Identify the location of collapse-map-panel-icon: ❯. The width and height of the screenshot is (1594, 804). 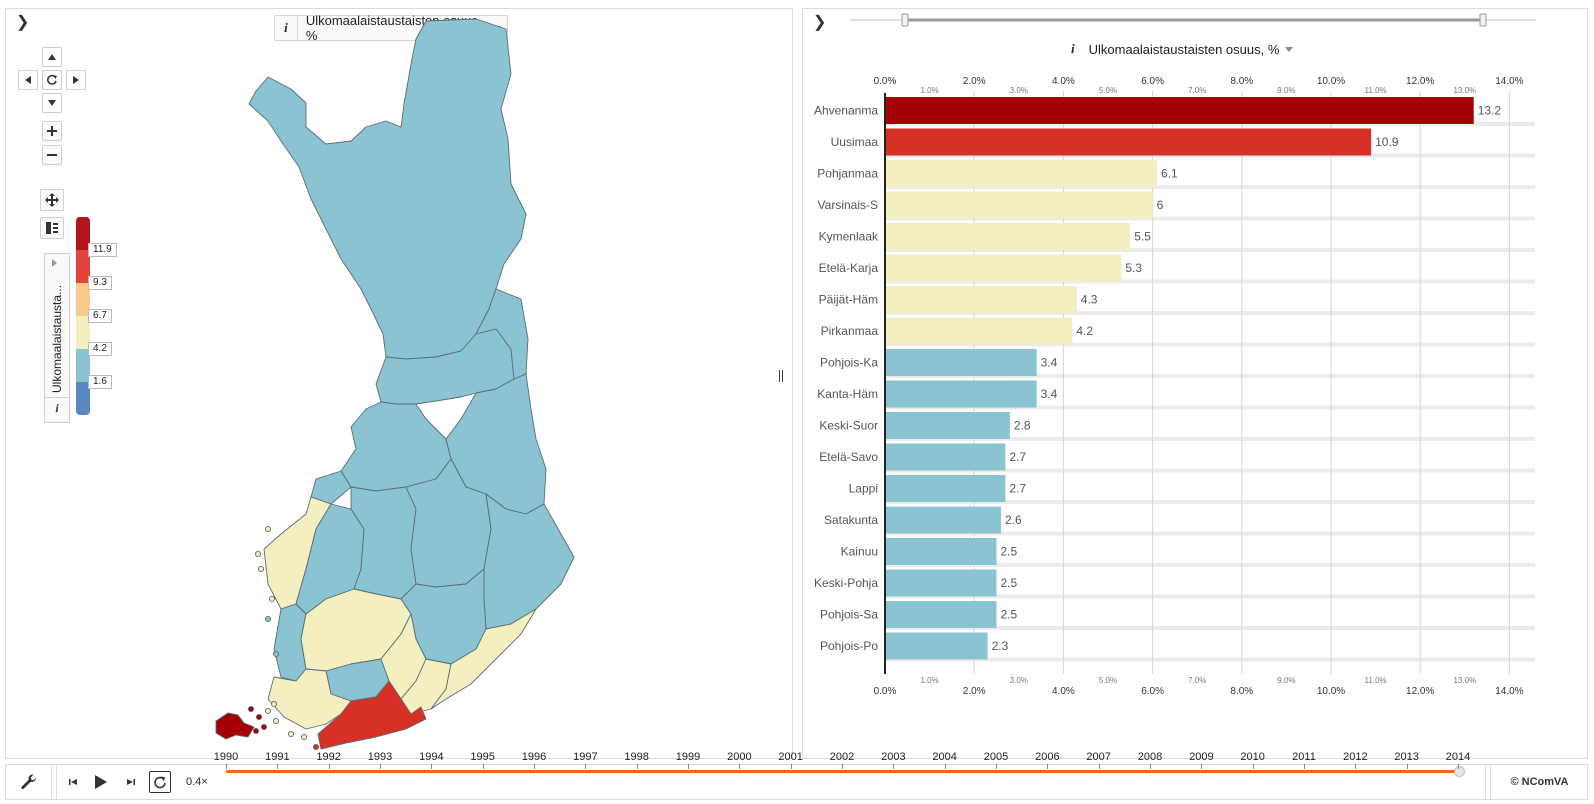
(23, 22).